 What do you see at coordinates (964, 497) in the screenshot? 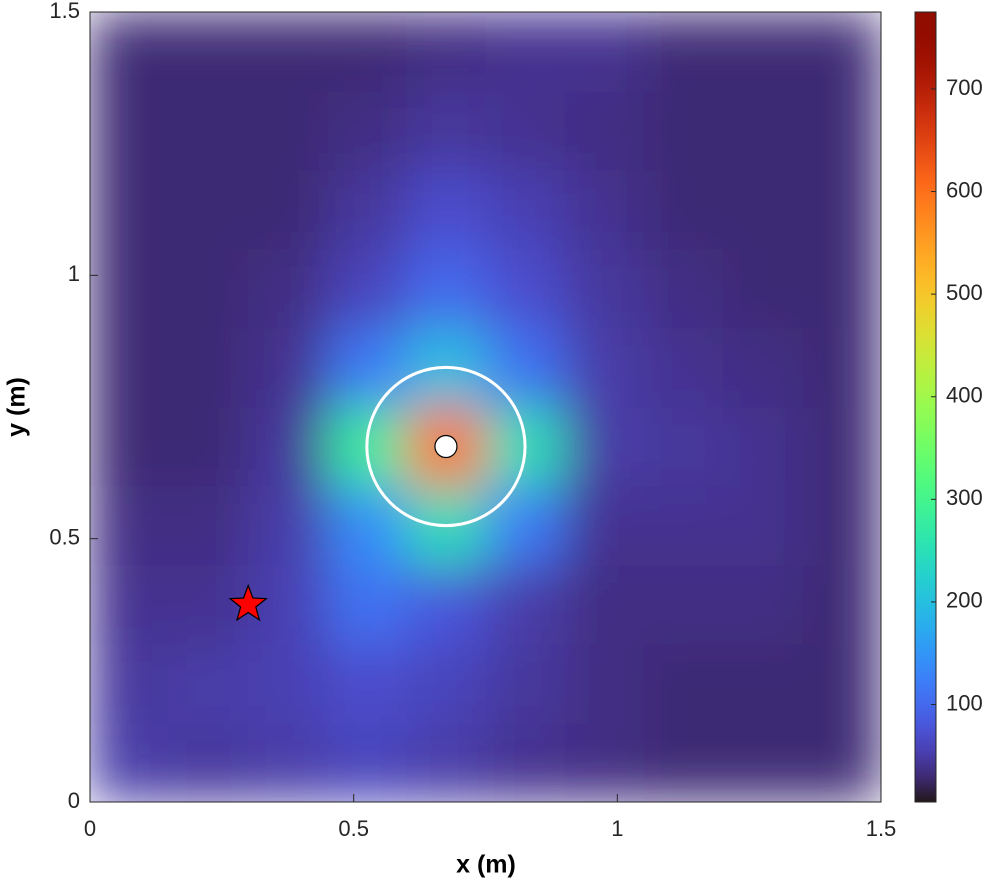
I see `colorbar-tick-label: 300` at bounding box center [964, 497].